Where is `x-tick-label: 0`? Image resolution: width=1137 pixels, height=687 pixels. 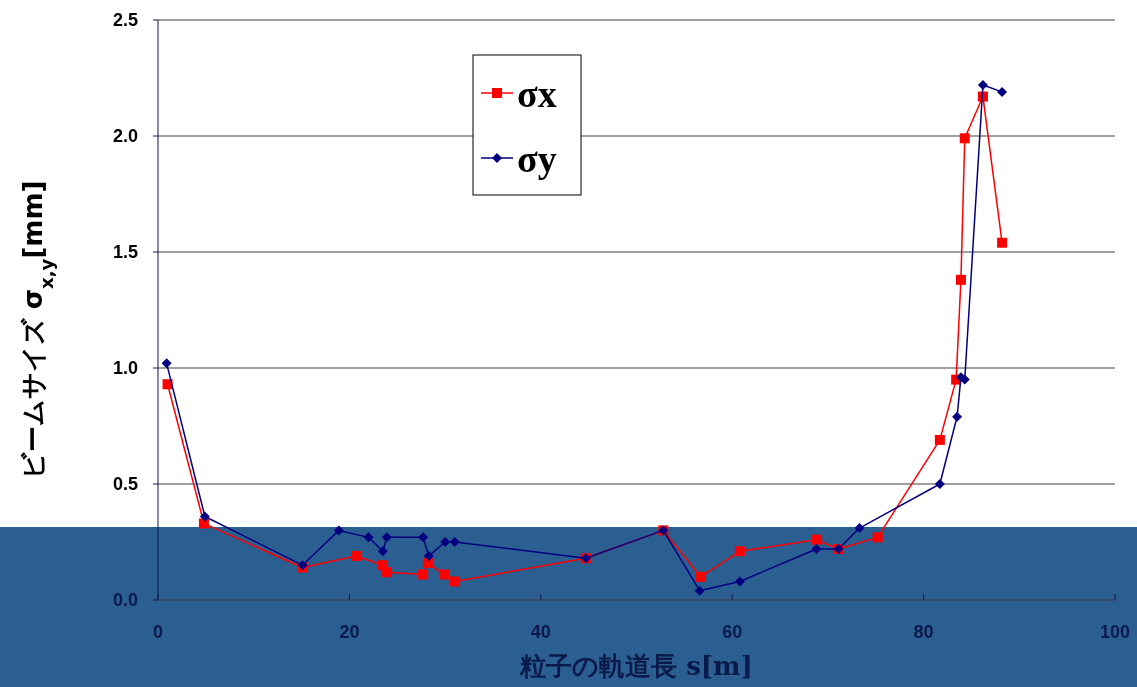
x-tick-label: 0 is located at coordinates (158, 632).